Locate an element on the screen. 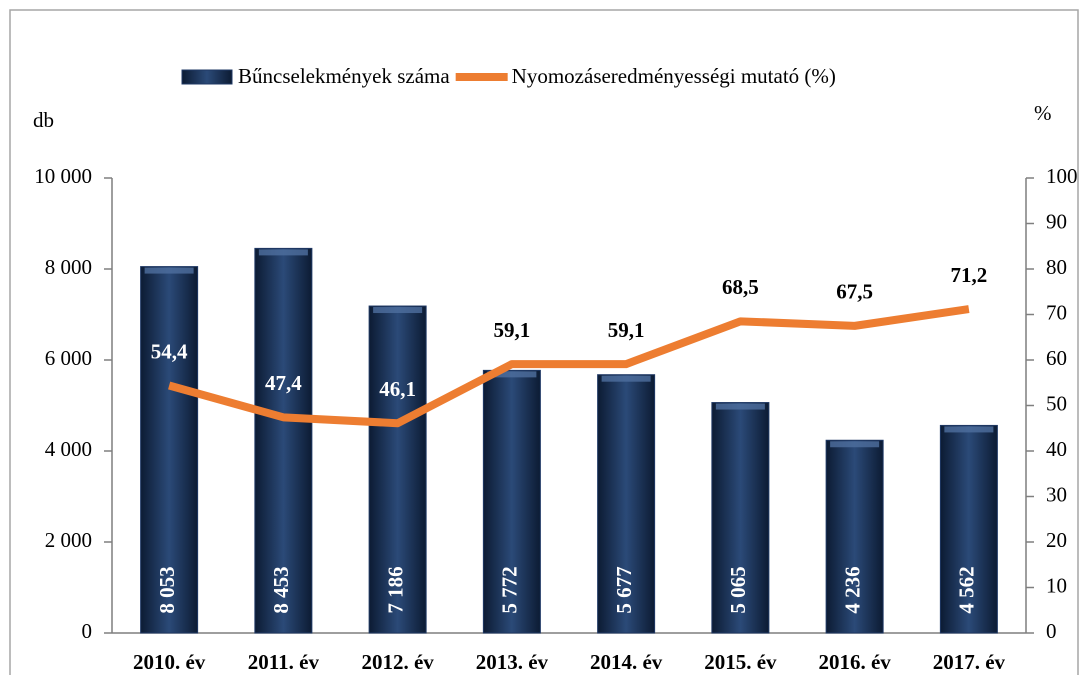  line-value-label: 67,5 is located at coordinates (854, 292).